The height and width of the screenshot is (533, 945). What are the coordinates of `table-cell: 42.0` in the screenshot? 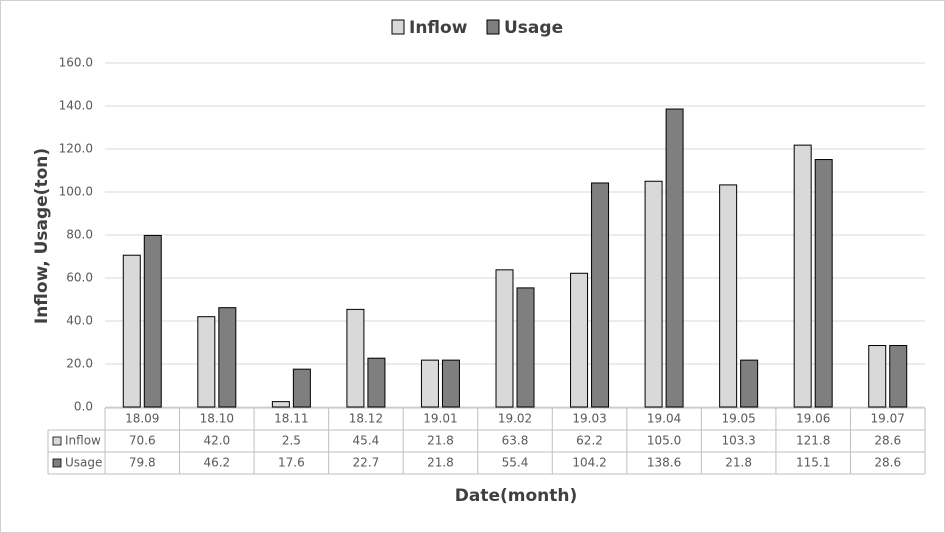 It's located at (216, 441).